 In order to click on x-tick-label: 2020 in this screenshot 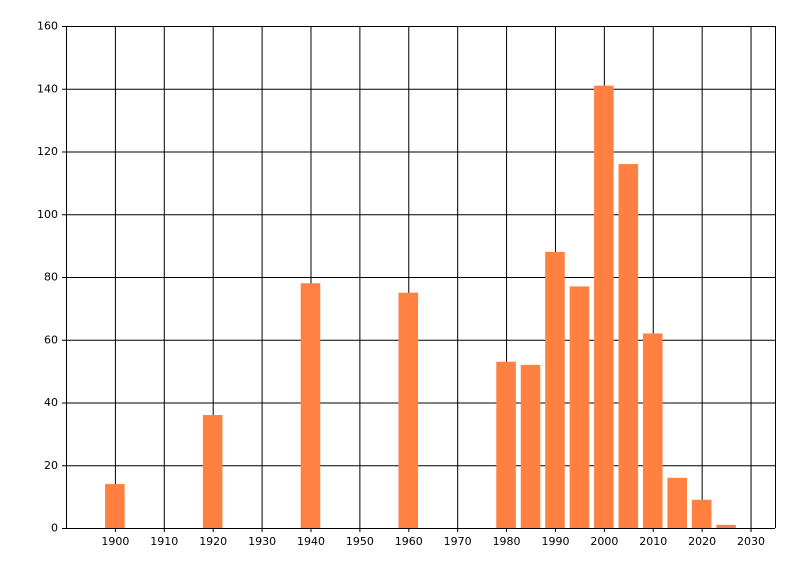, I will do `click(702, 541)`.